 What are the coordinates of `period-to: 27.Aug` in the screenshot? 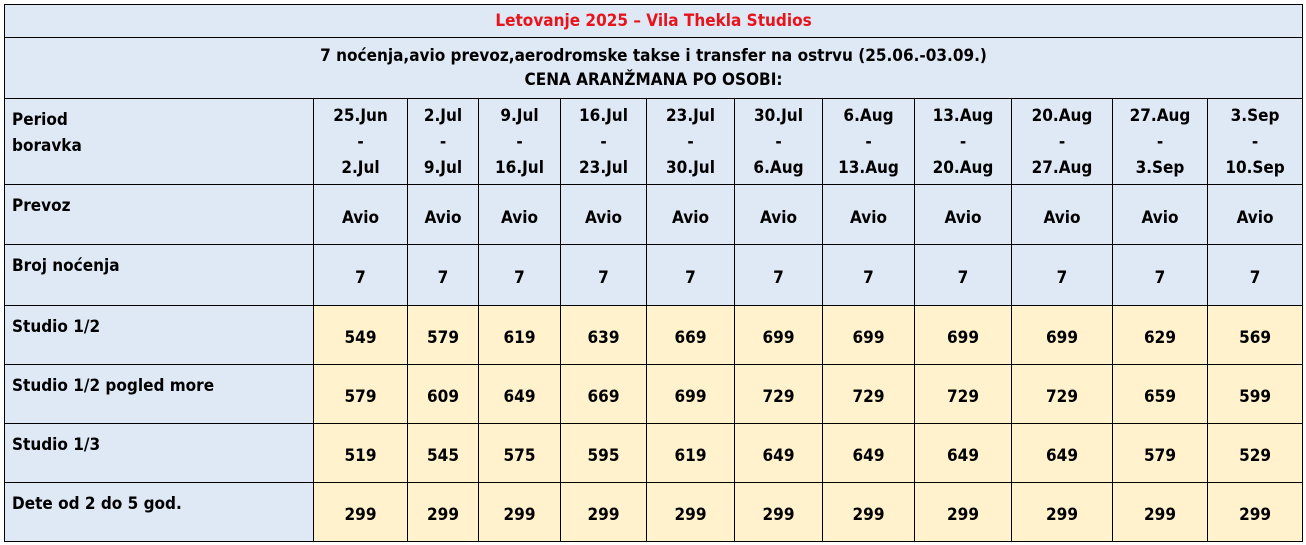 It's located at (1062, 167).